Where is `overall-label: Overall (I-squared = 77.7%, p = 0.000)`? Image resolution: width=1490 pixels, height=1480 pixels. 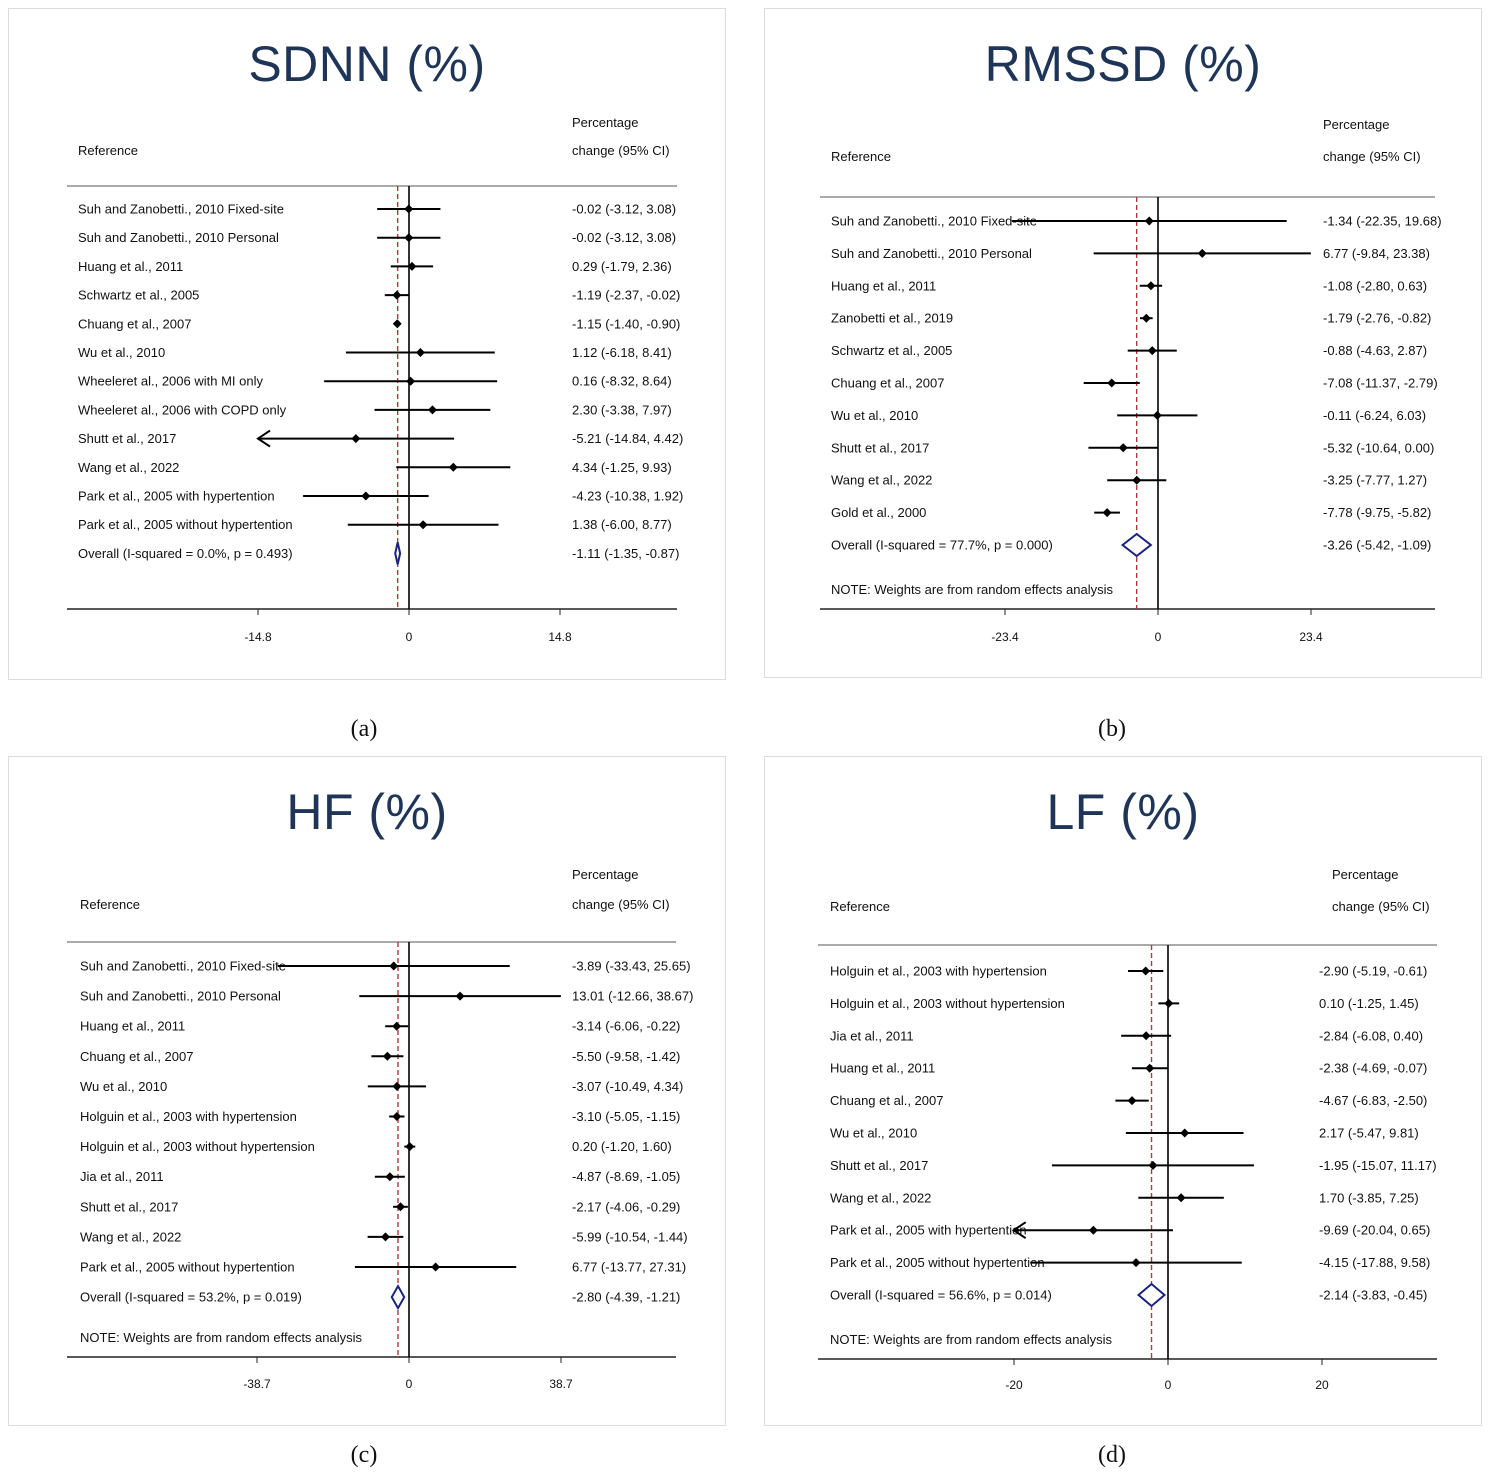
overall-label: Overall (I-squared = 77.7%, p = 0.000) is located at coordinates (942, 545).